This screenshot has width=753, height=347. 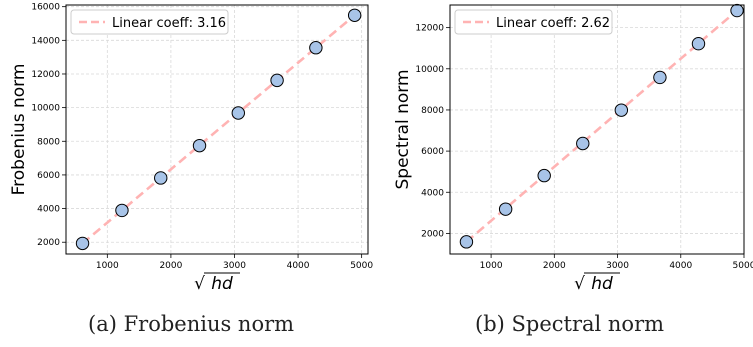 I want to click on y-axis-label: Frobenius norm, so click(x=19, y=130).